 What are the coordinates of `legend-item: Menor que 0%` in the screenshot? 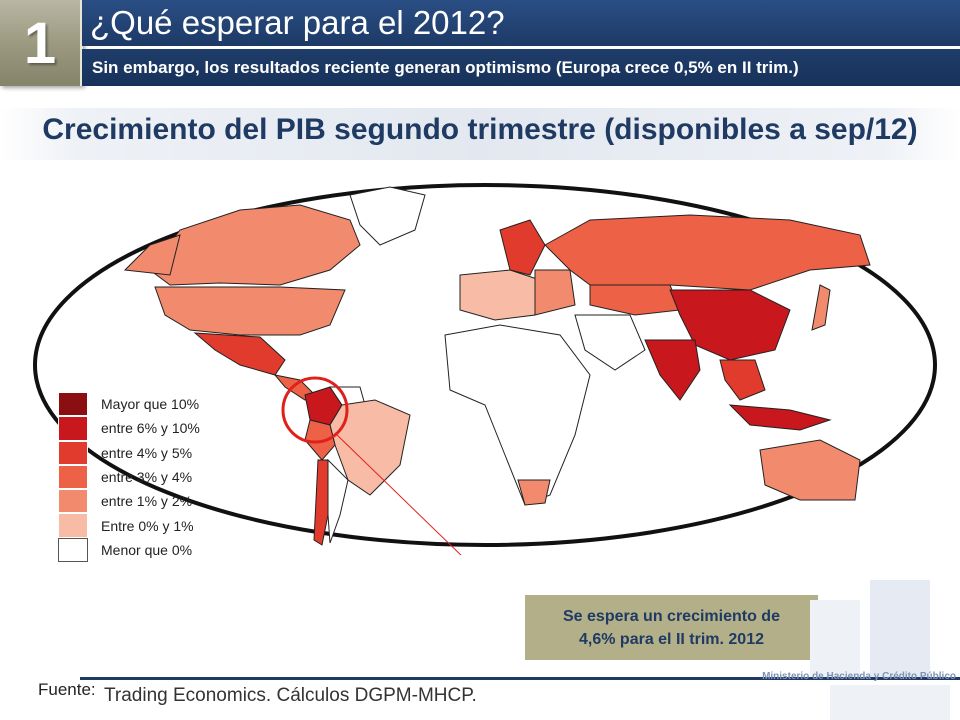 It's located at (153, 550).